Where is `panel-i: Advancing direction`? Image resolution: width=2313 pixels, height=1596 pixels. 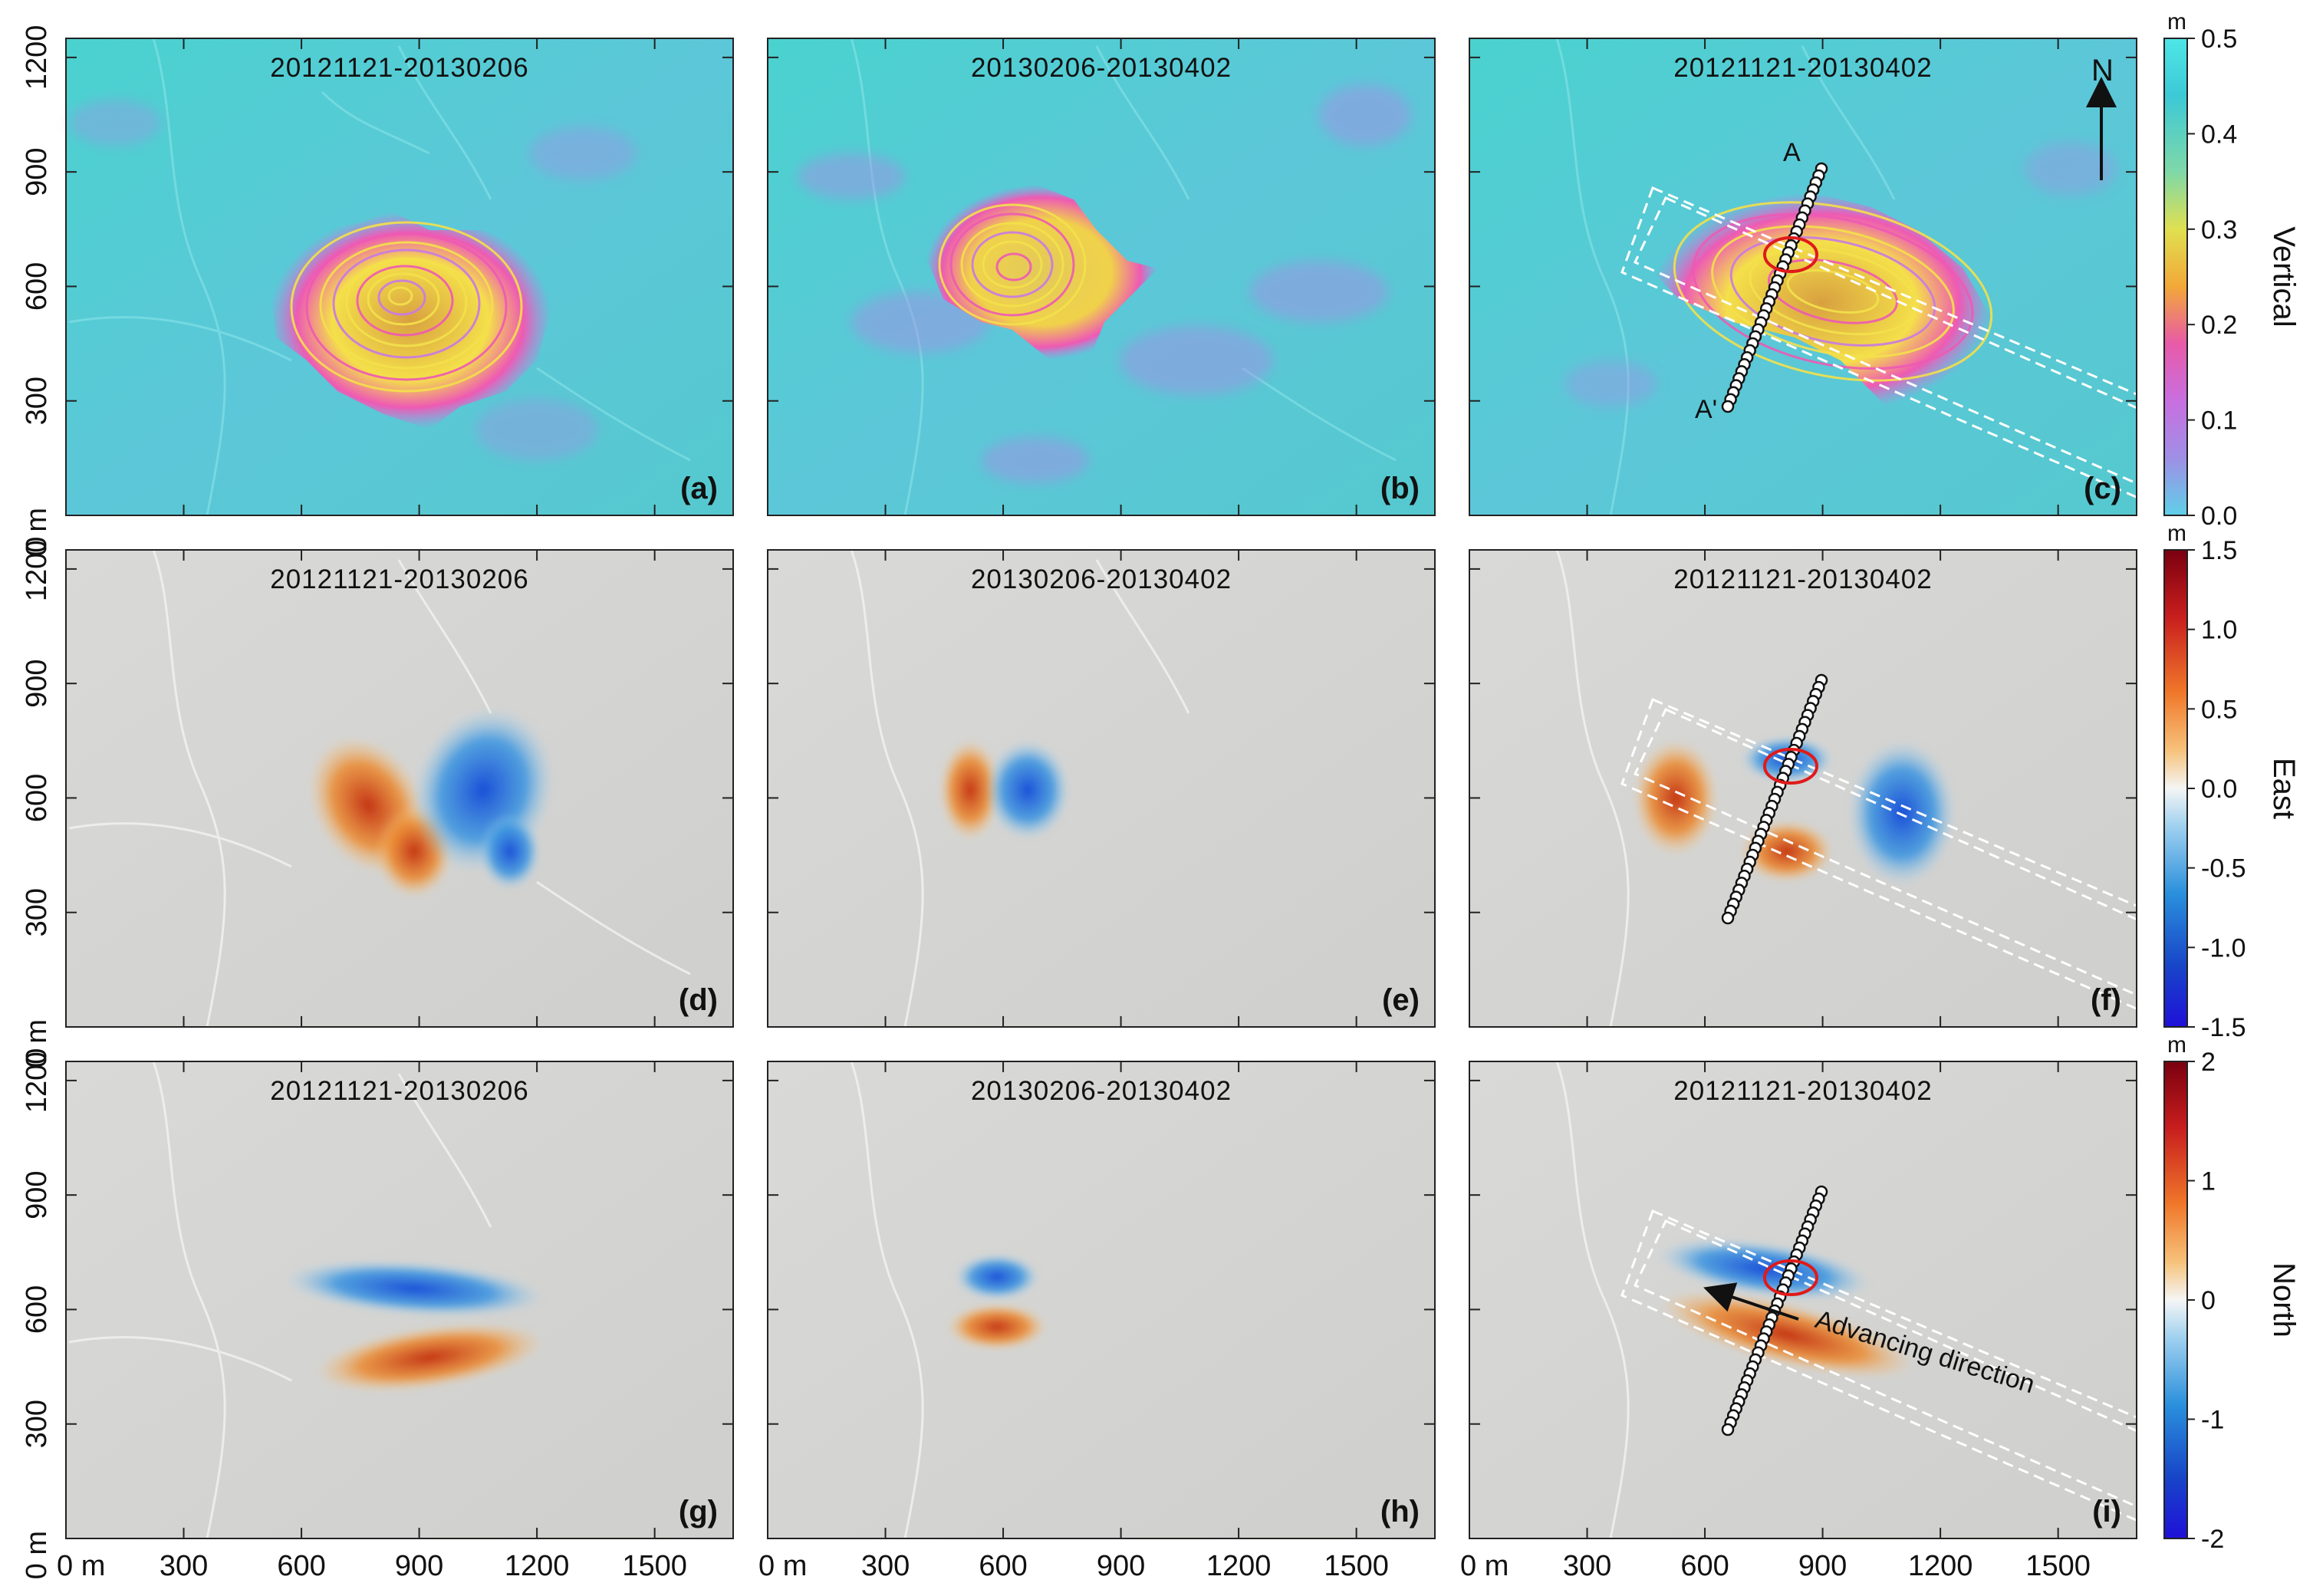 panel-i: Advancing direction is located at coordinates (1803, 1300).